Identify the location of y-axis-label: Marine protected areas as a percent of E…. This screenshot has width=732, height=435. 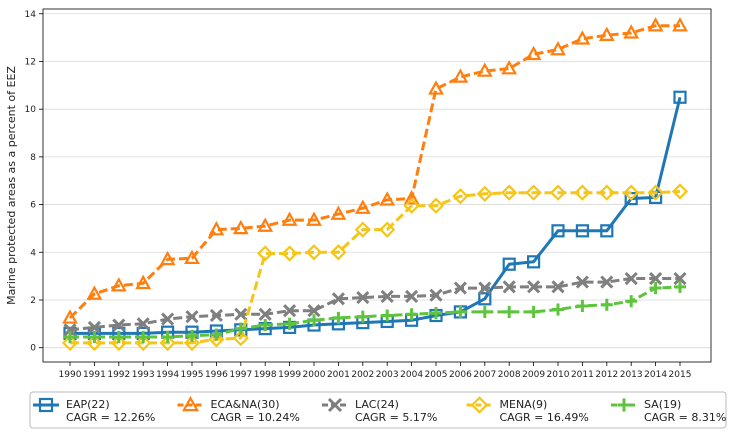
(11, 185).